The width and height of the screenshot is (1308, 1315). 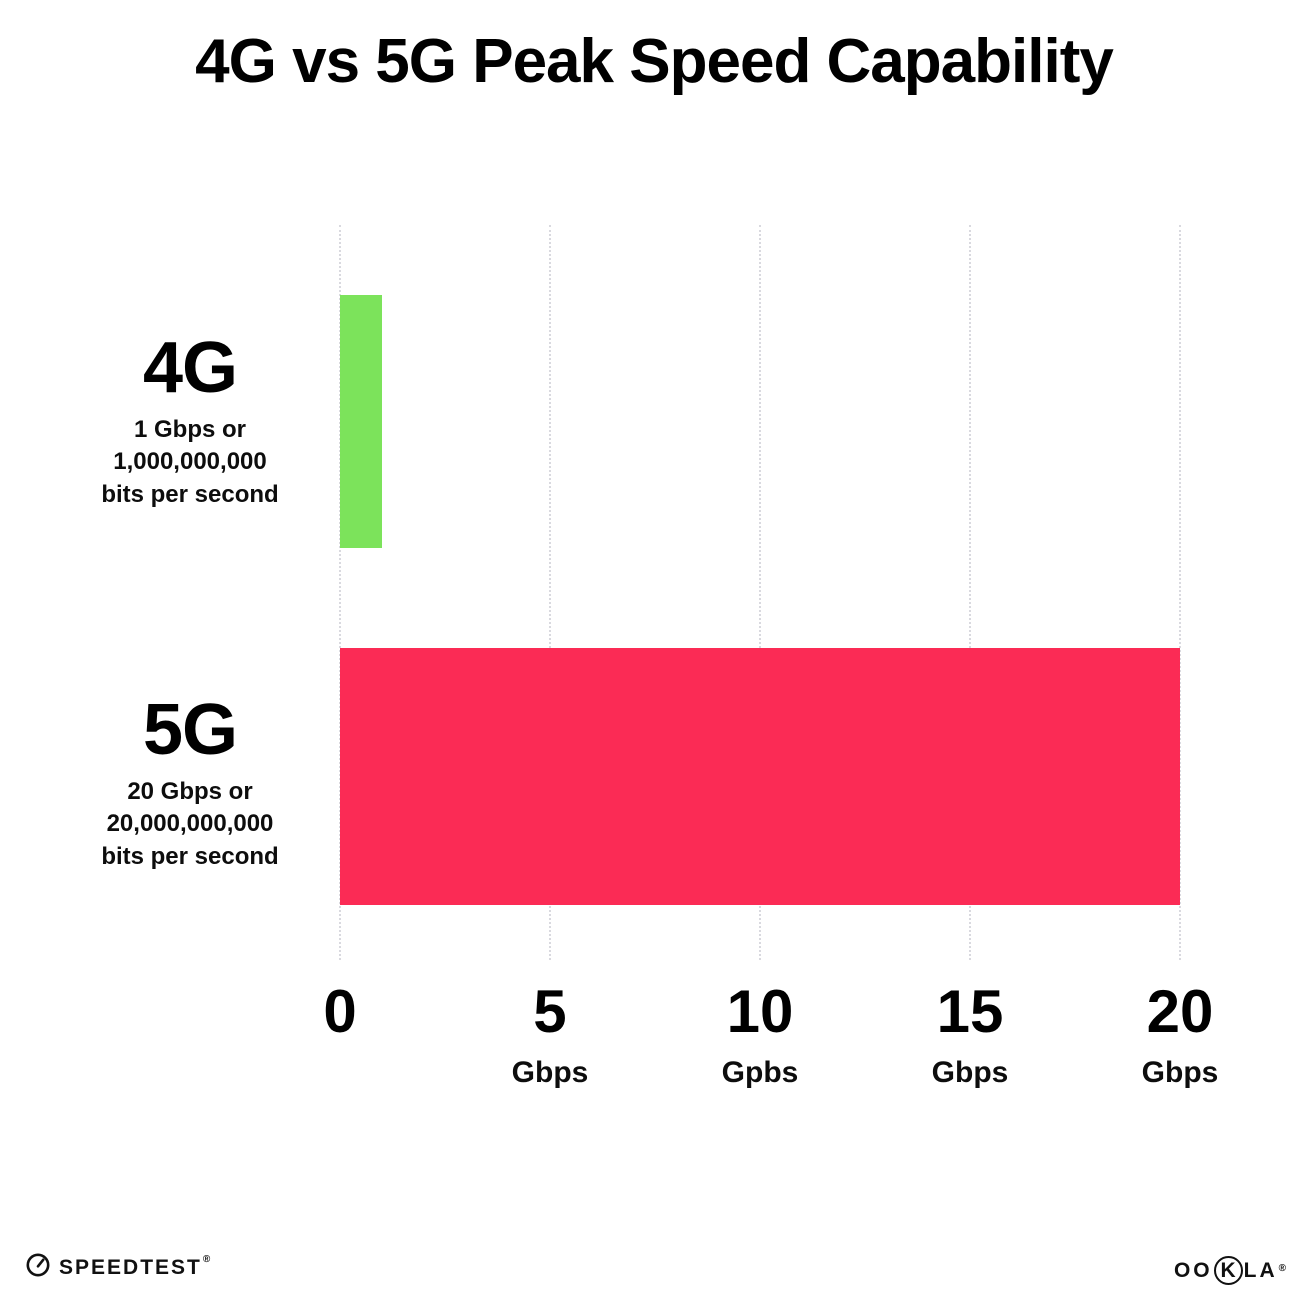 I want to click on row-label-5g-desc-line2: 20,000,000,000, so click(x=190, y=824).